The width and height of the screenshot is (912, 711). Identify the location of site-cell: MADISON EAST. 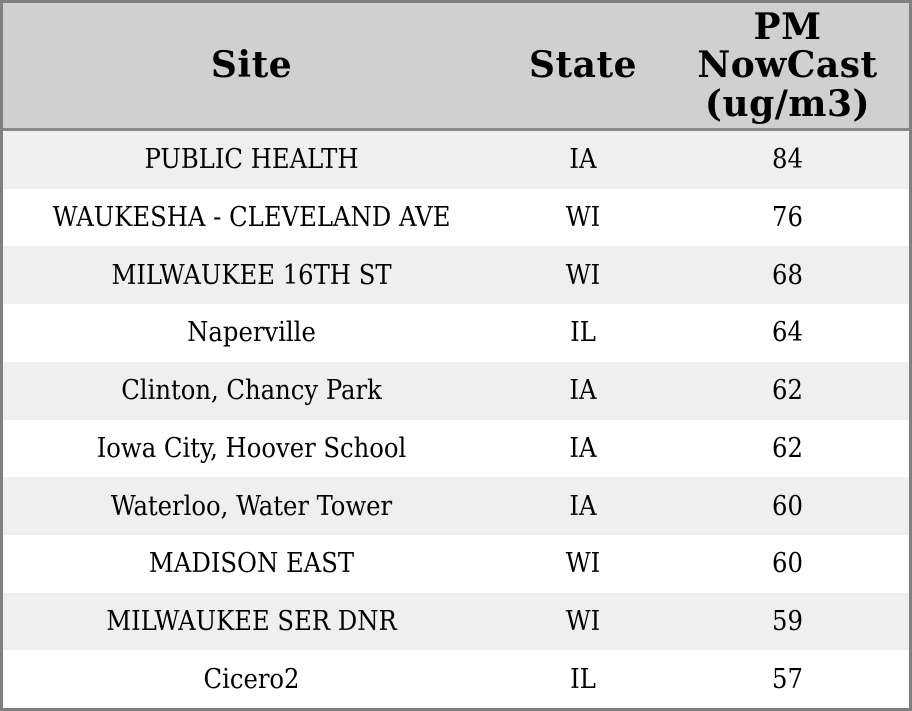
(251, 564).